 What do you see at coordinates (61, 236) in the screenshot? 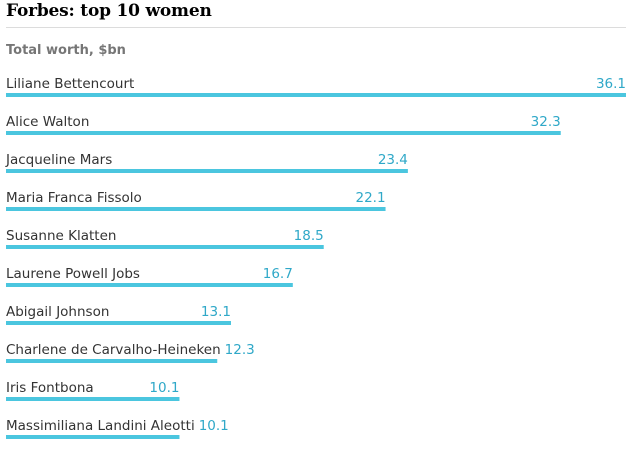
I see `bar-label: Susanne Klatten` at bounding box center [61, 236].